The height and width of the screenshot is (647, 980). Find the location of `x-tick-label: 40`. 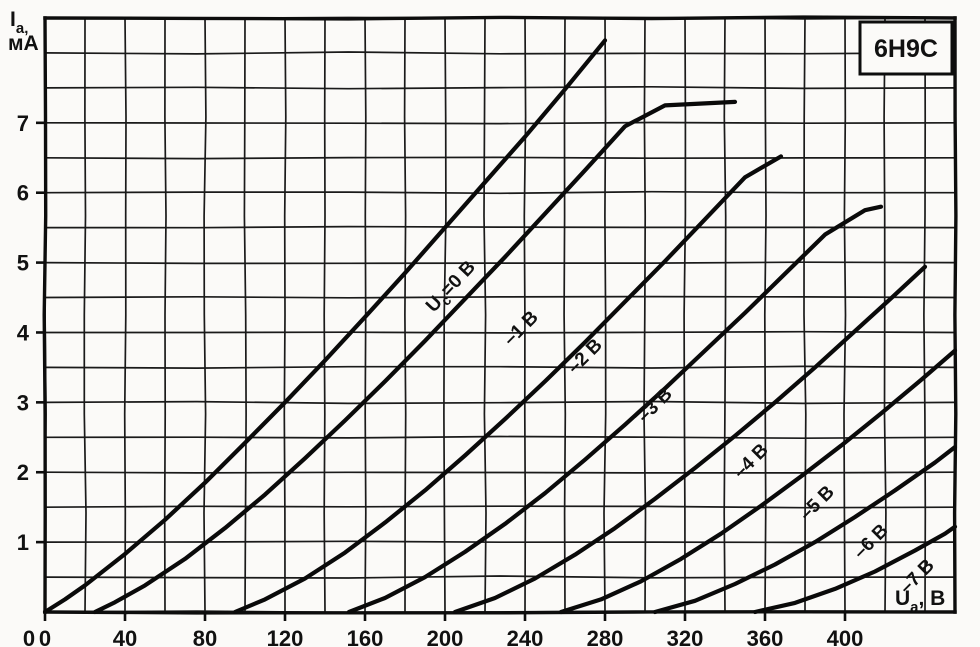

x-tick-label: 40 is located at coordinates (125, 636).